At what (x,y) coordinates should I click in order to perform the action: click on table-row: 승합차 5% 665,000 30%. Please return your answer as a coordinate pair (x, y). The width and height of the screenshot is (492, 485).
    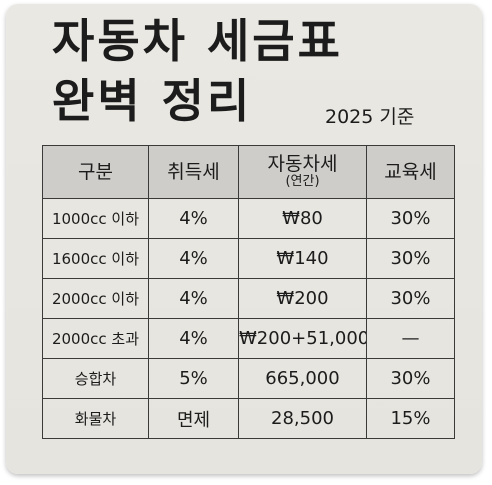
    Looking at the image, I should click on (248, 378).